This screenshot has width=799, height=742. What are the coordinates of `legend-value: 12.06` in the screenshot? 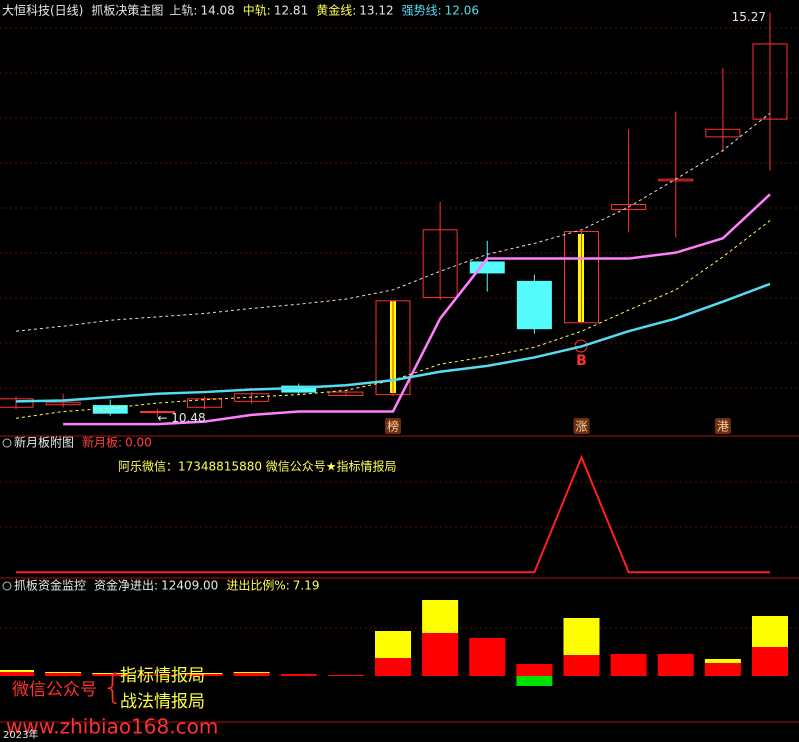 It's located at (462, 11).